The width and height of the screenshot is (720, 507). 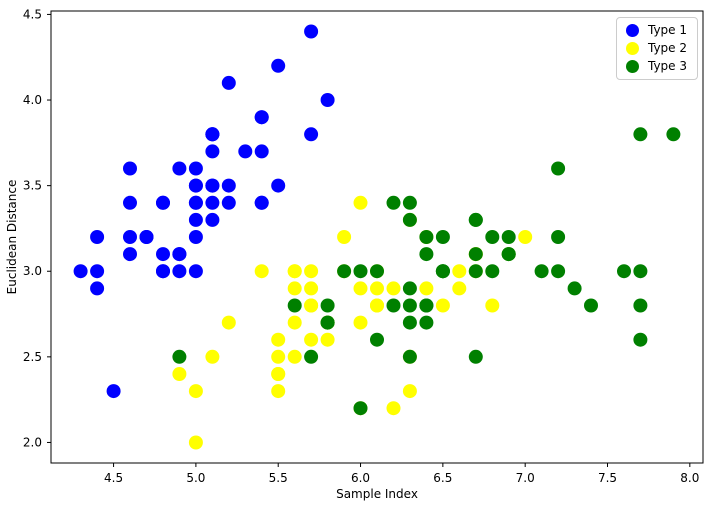 What do you see at coordinates (377, 494) in the screenshot?
I see `x-axis-label: Sample Index` at bounding box center [377, 494].